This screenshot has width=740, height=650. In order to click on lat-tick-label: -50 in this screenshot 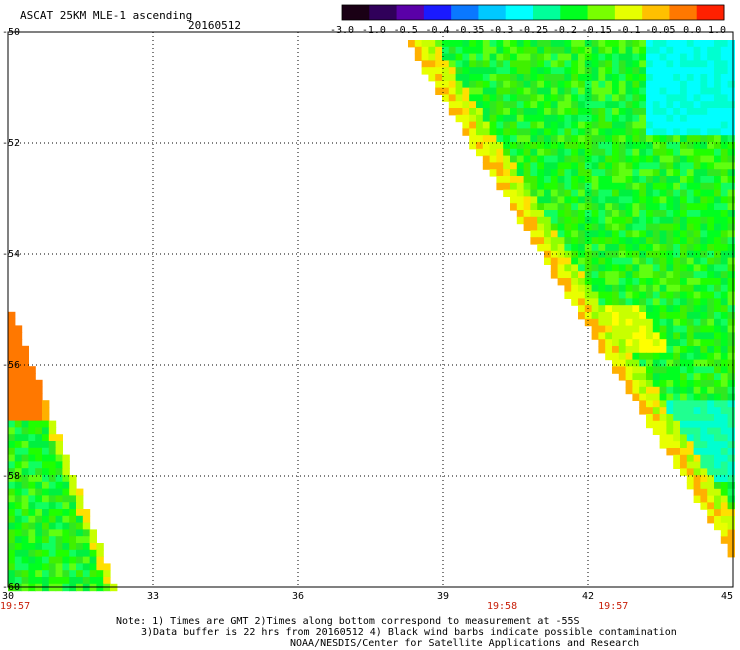, I will do `click(11, 32)`.